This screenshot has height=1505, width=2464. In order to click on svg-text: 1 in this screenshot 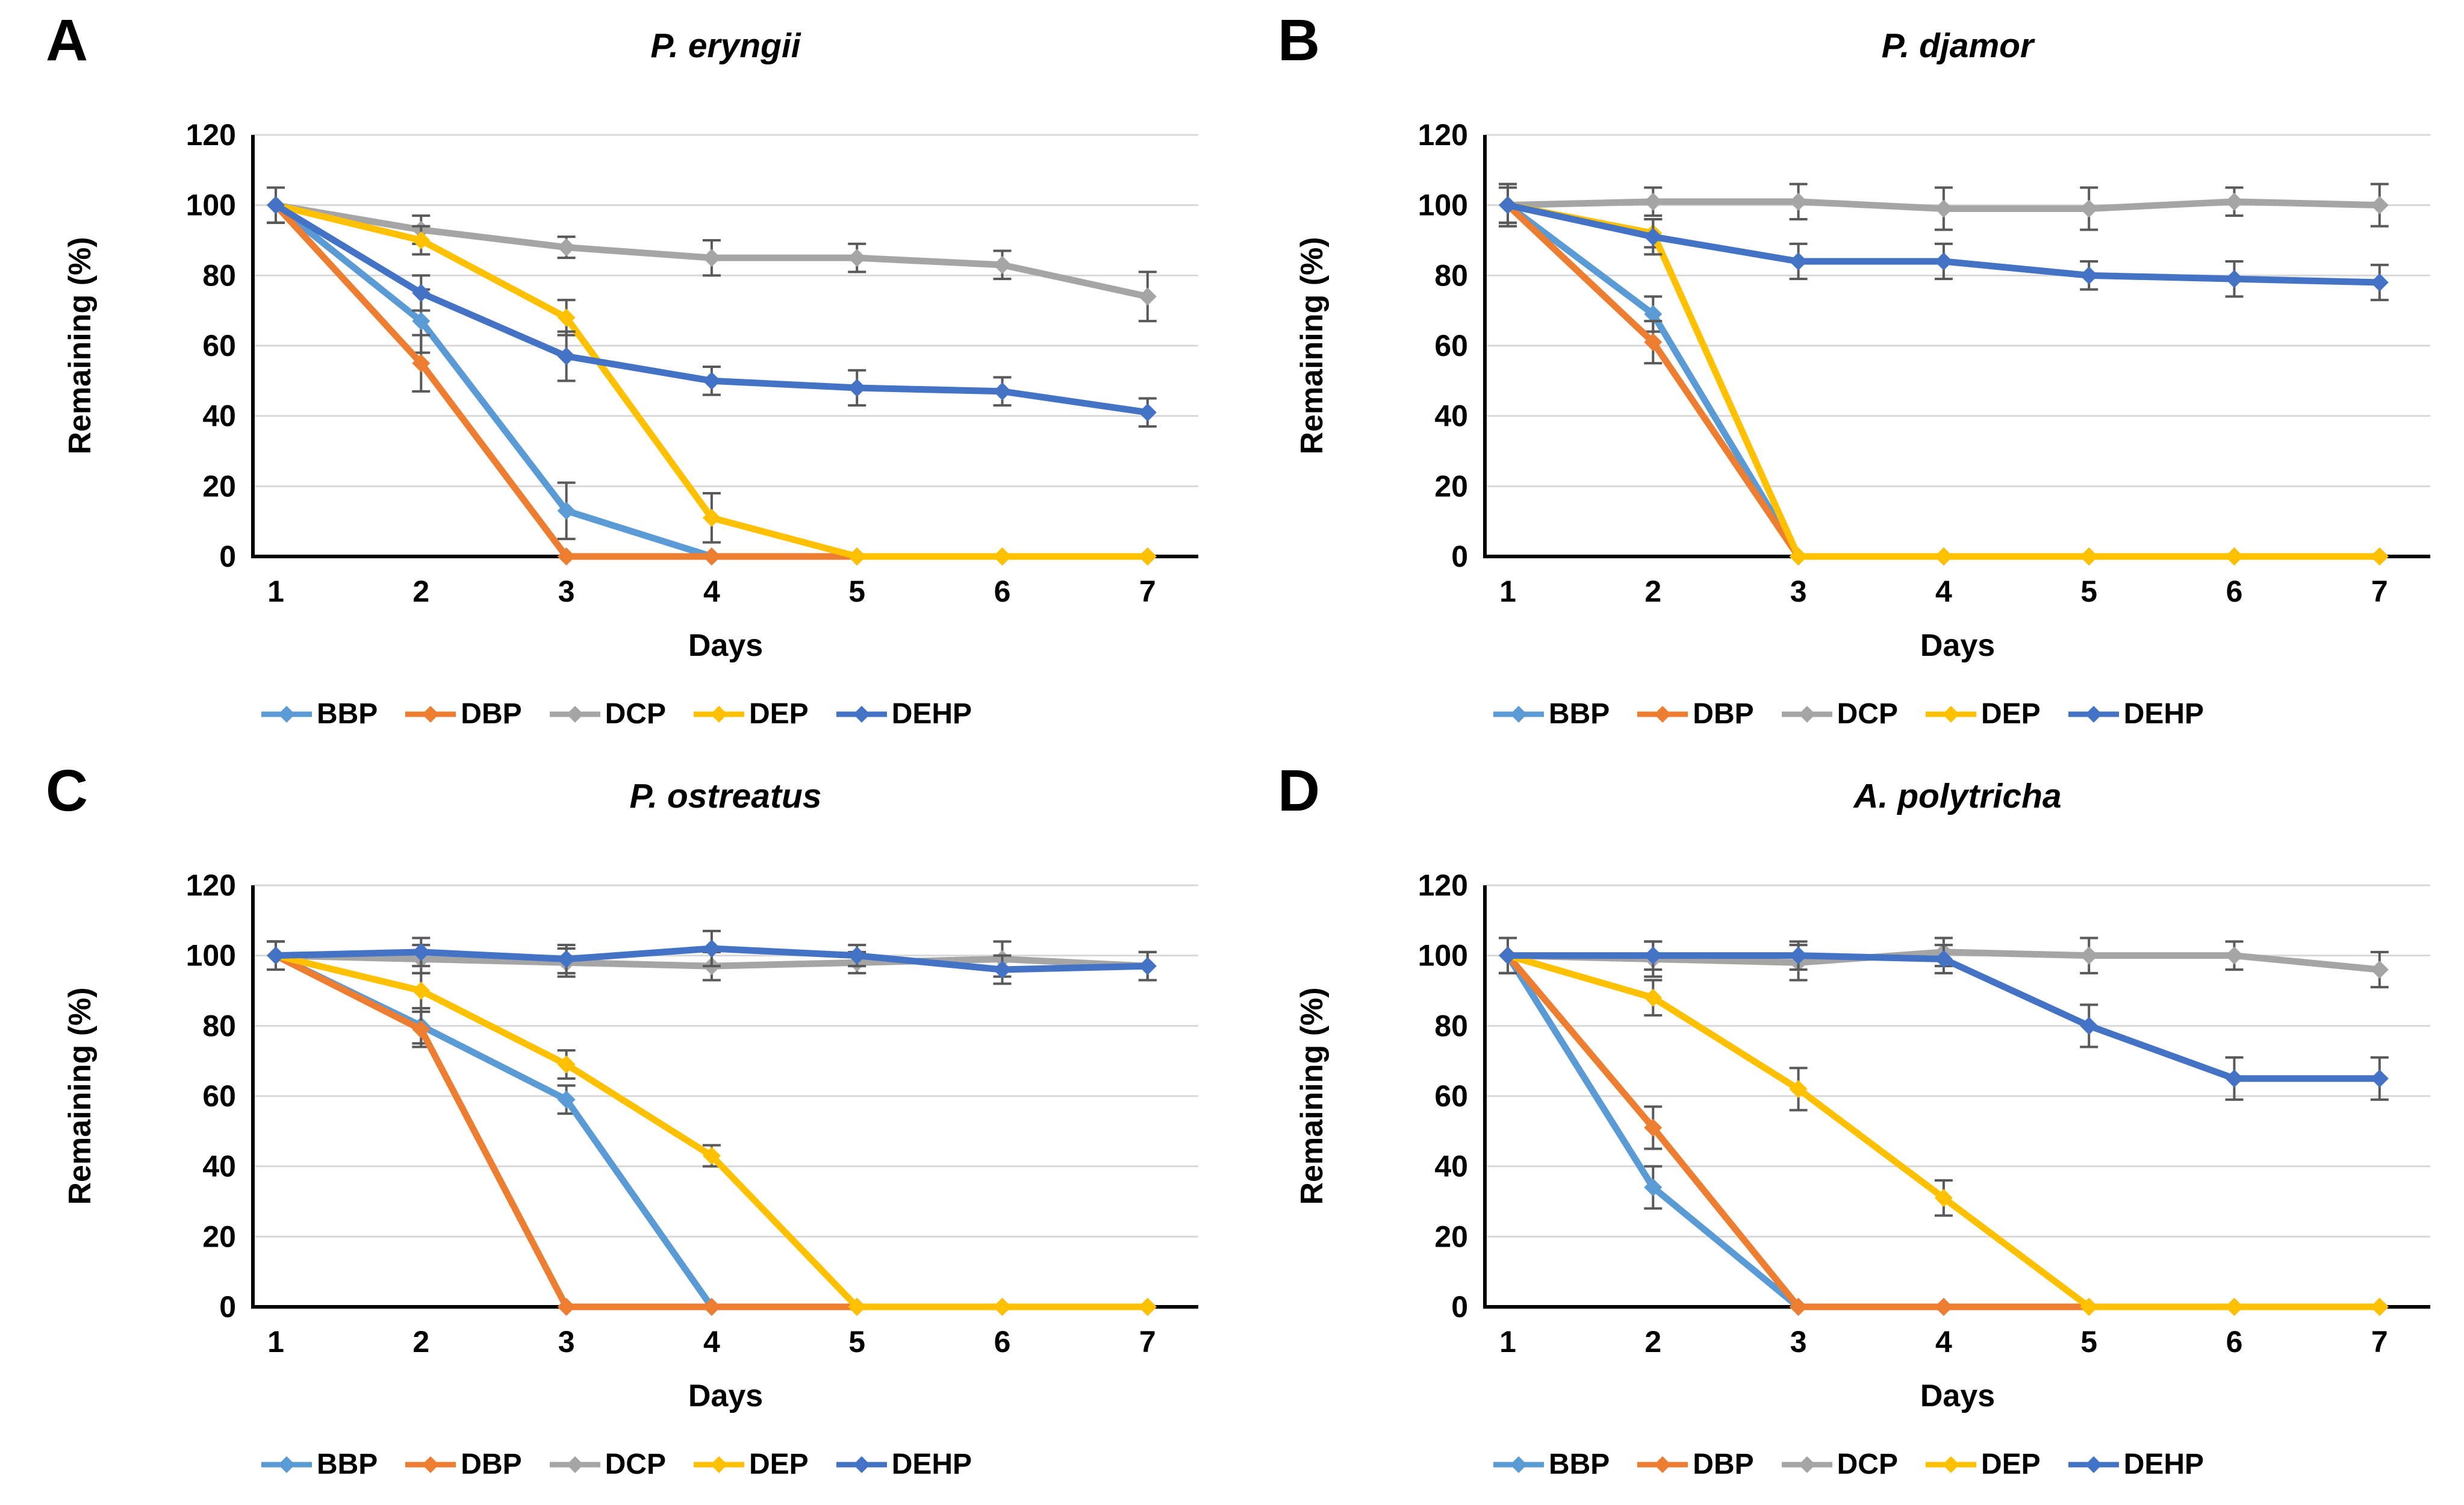, I will do `click(275, 1342)`.